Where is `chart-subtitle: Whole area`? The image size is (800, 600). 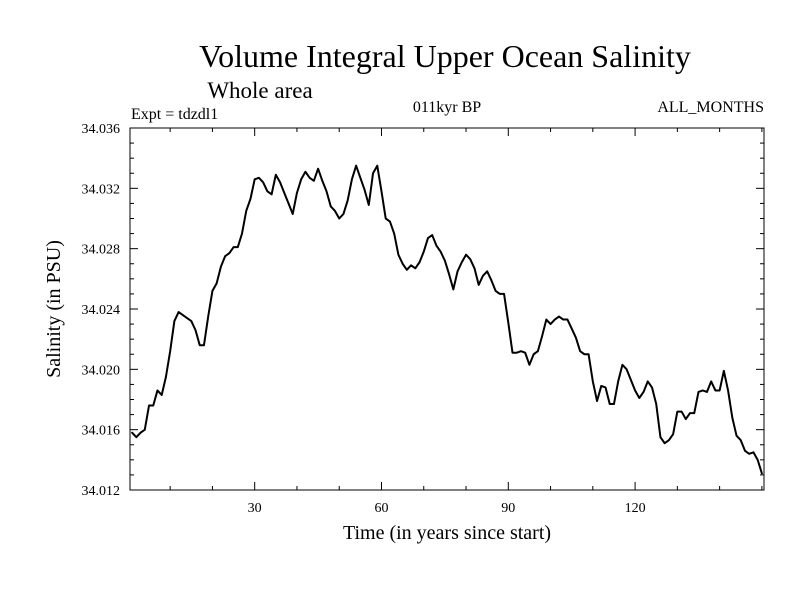 chart-subtitle: Whole area is located at coordinates (259, 90).